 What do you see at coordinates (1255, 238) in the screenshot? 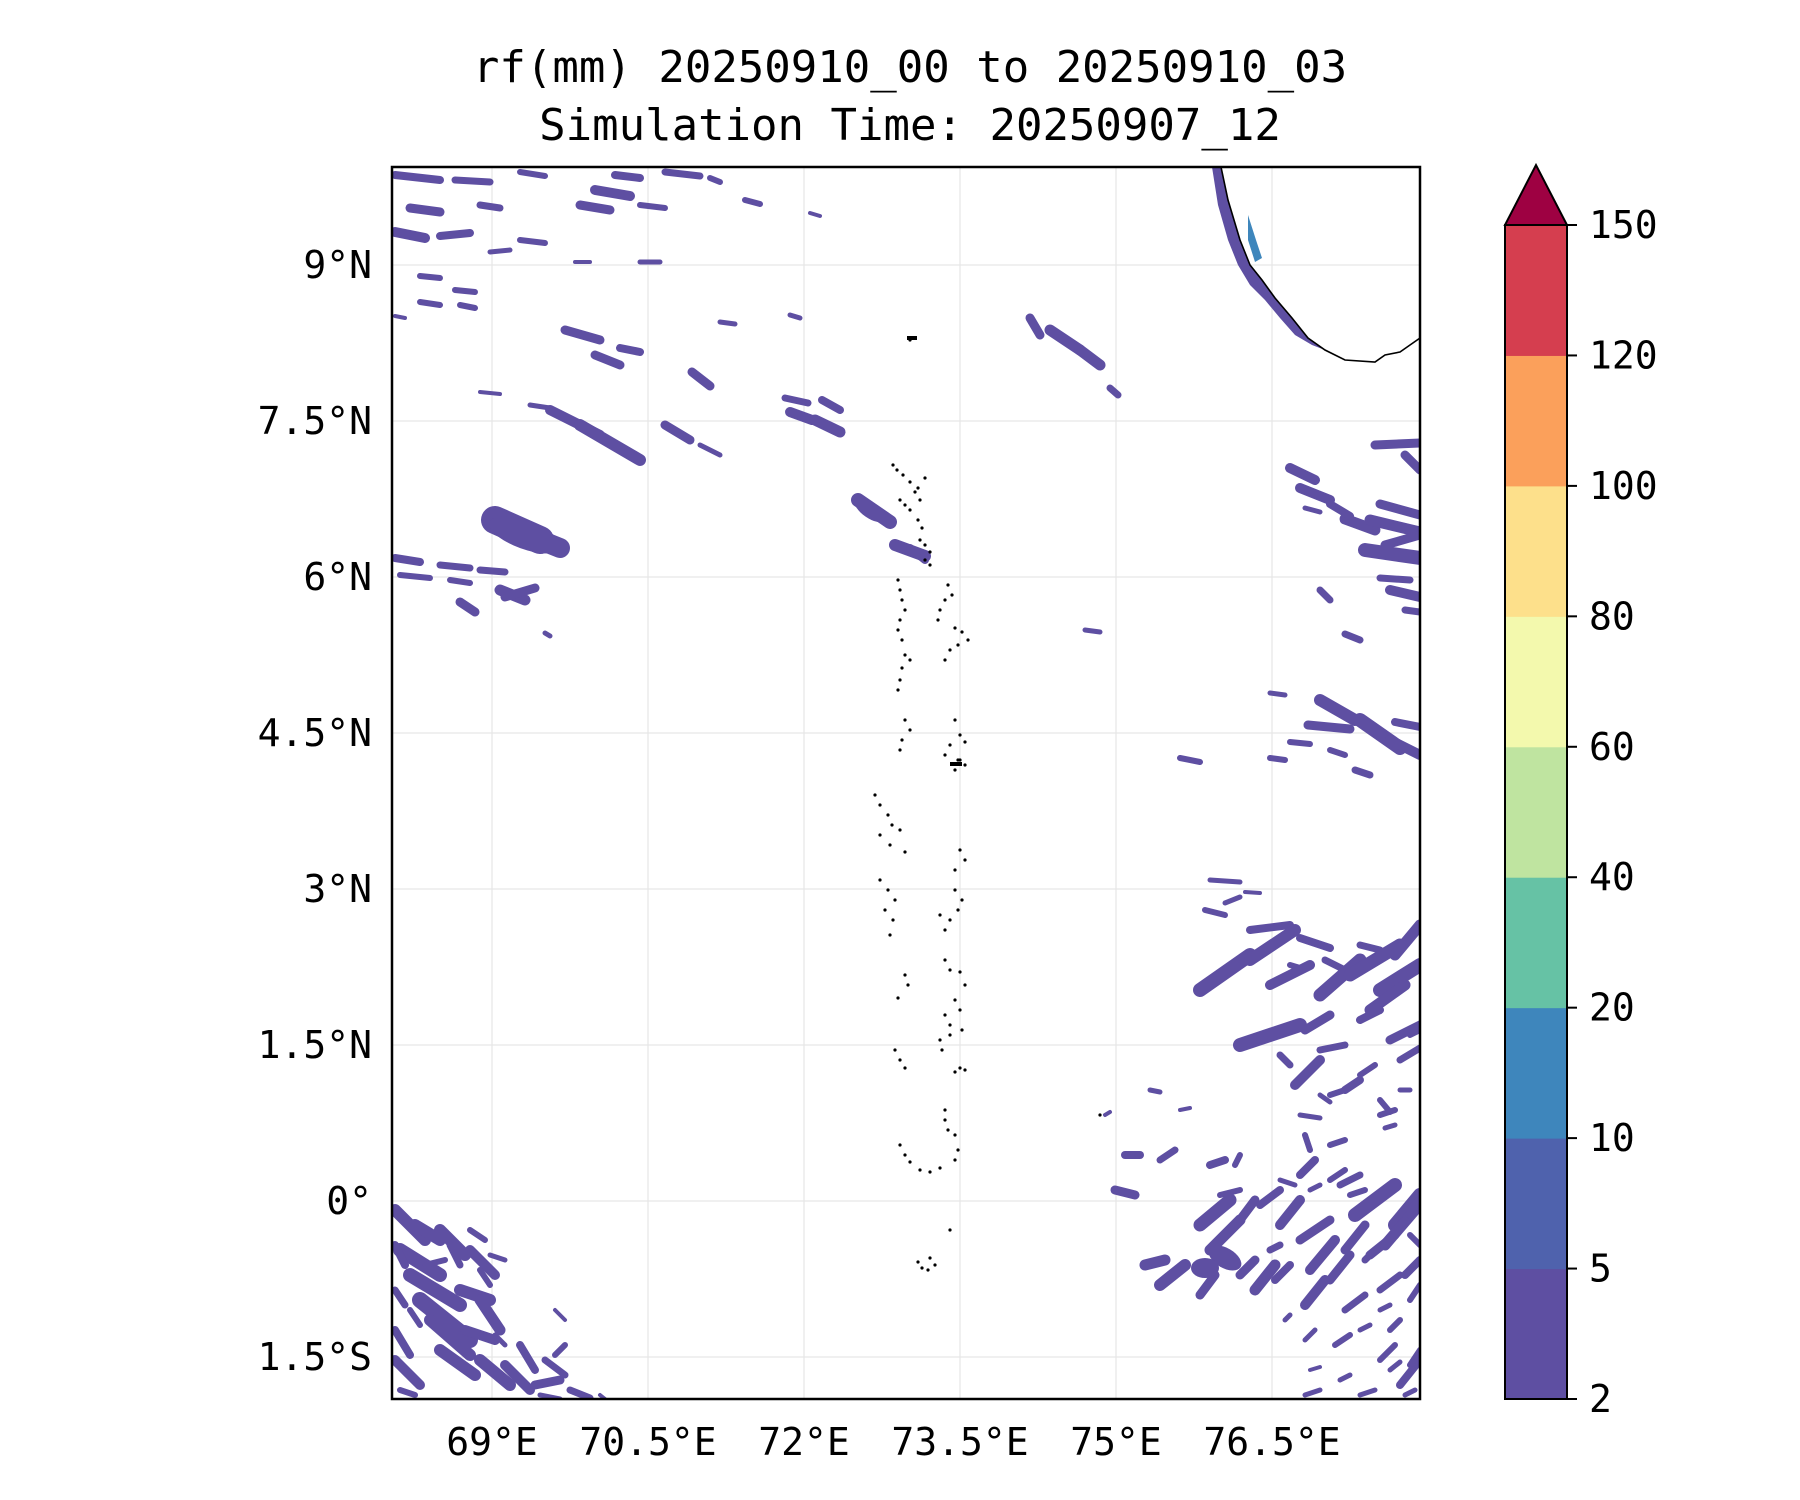
I see `coastal-rain-core` at bounding box center [1255, 238].